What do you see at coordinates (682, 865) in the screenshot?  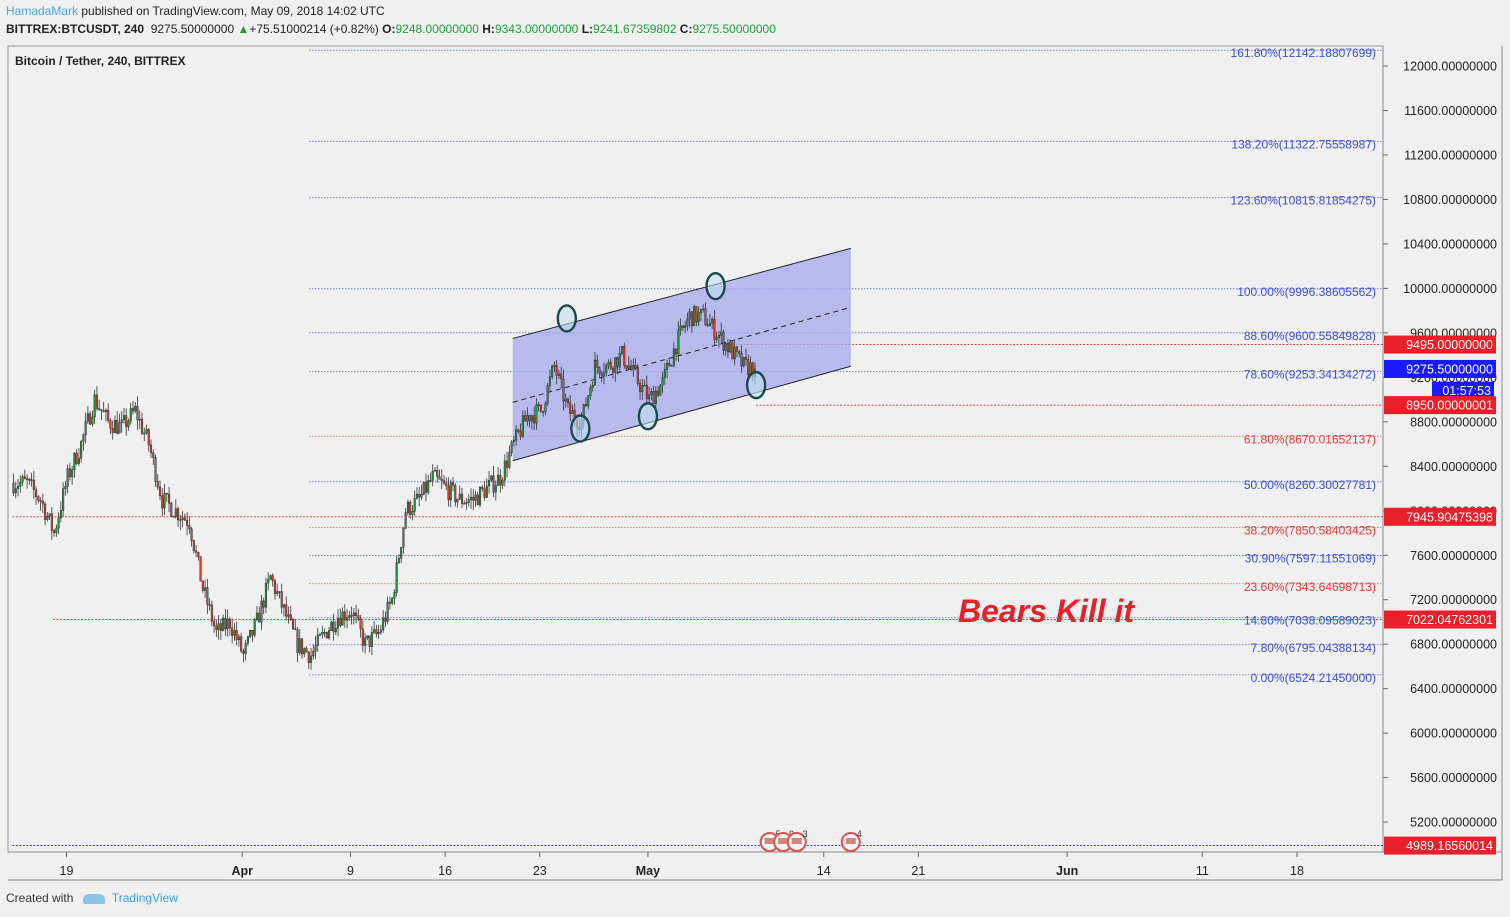 I see `time-axis: 19 Apr 9 16 23 May 14 21 Jun 11 18` at bounding box center [682, 865].